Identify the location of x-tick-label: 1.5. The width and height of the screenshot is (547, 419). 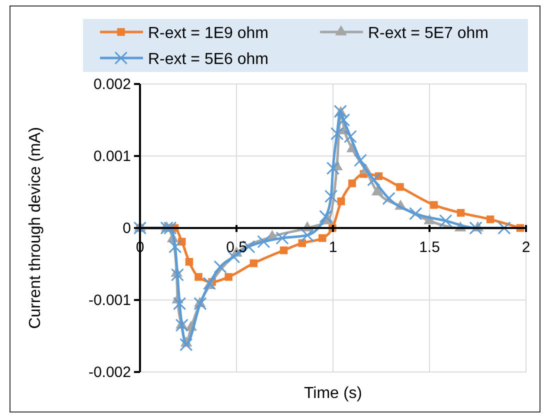
(429, 247).